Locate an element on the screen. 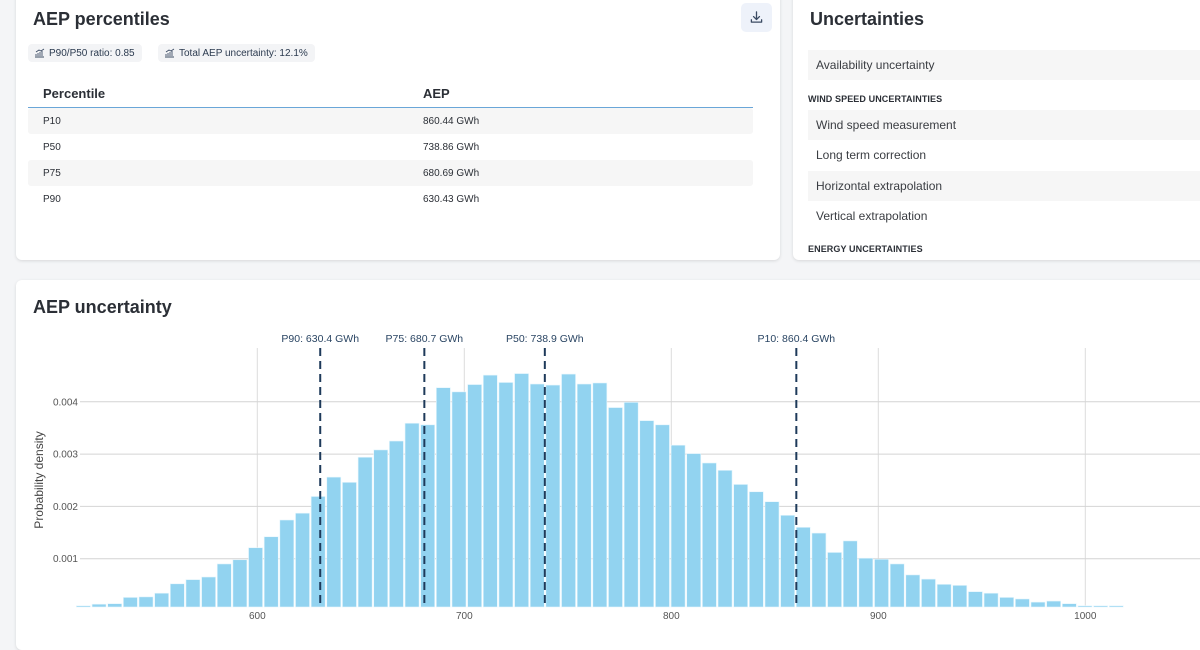  download-button is located at coordinates (756, 17).